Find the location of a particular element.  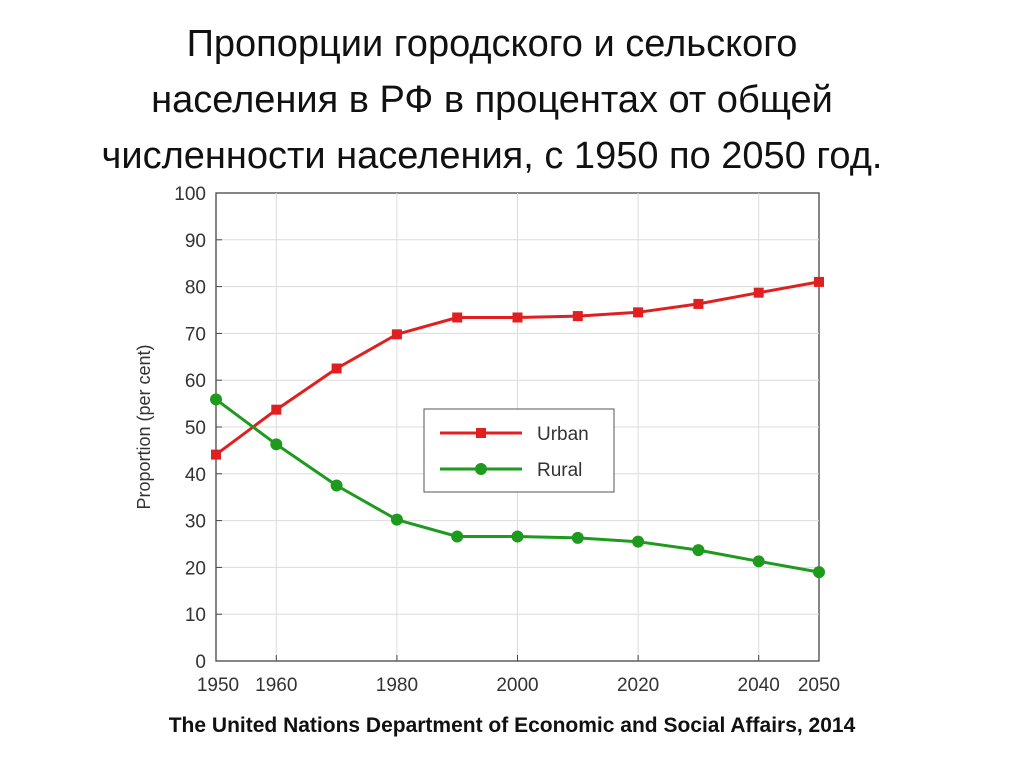

legend-urban-marker is located at coordinates (481, 433).